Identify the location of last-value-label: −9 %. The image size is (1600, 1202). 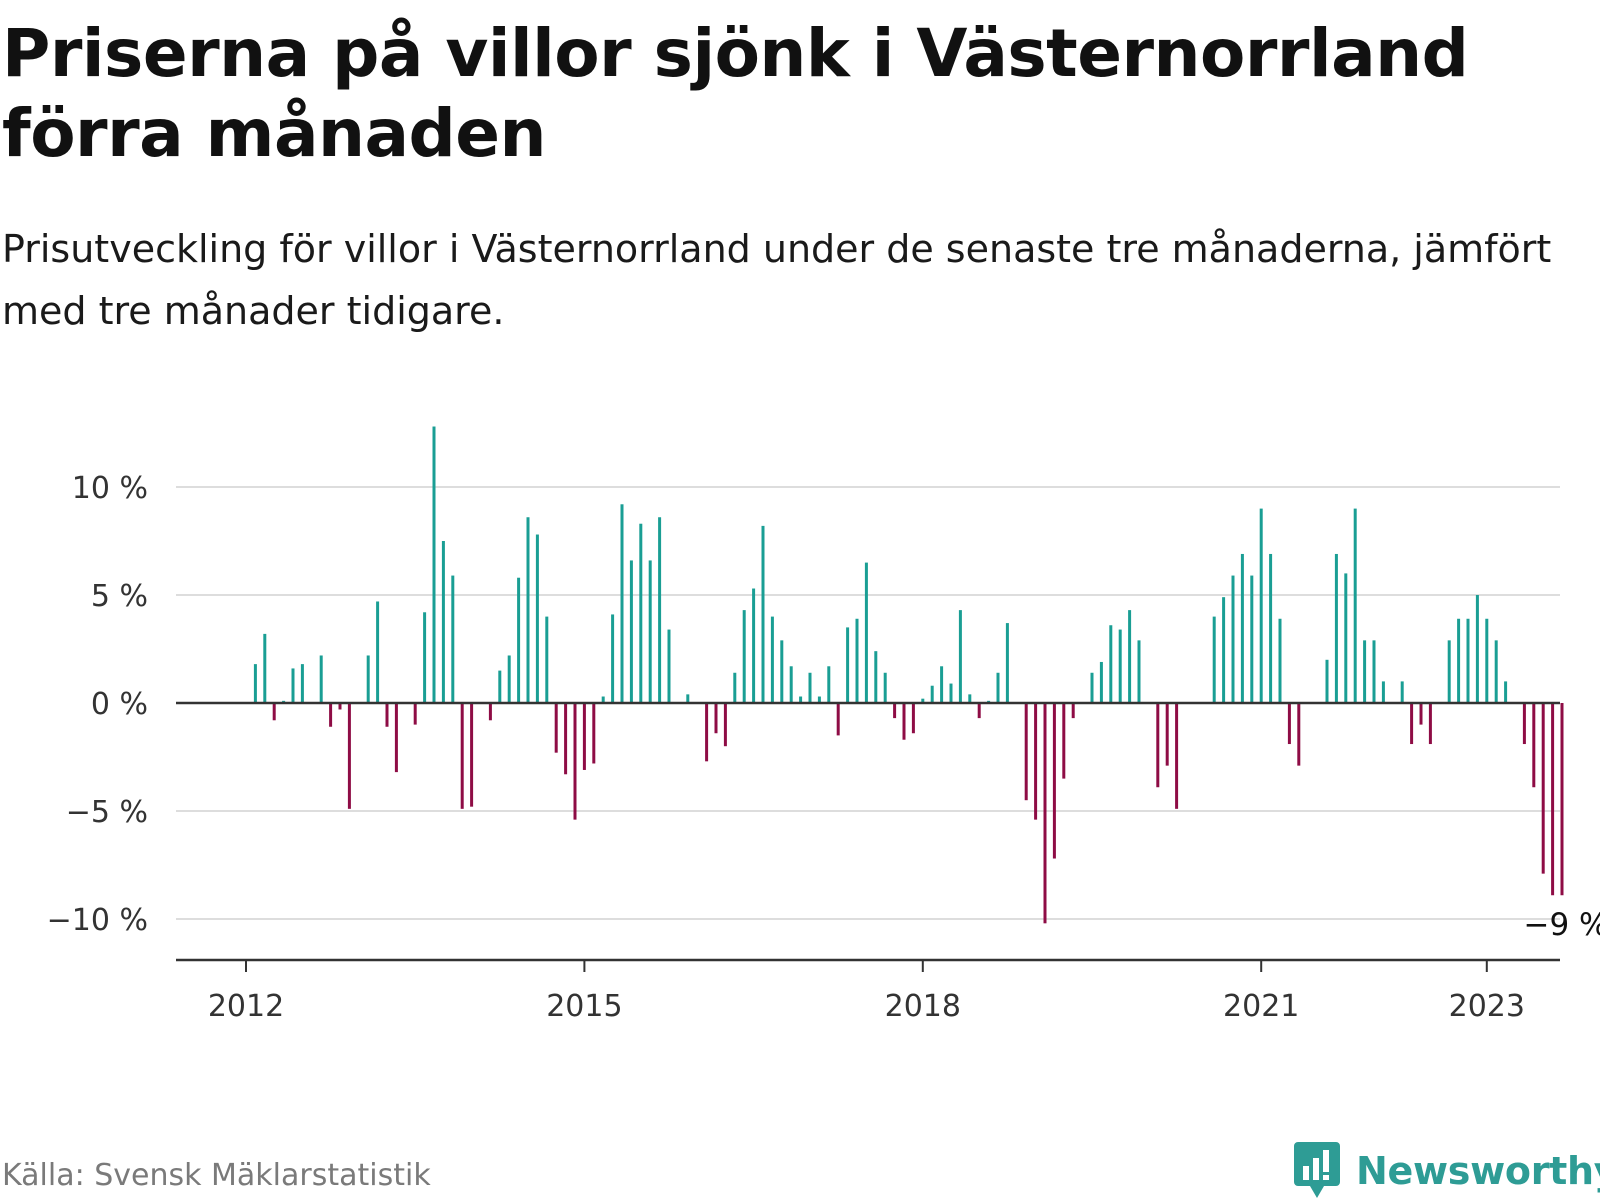
(1561, 925).